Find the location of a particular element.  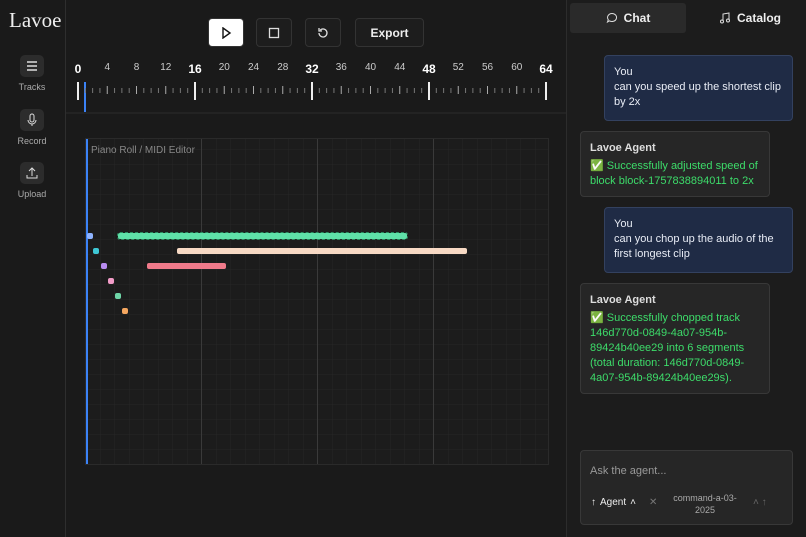

ruler-ticks is located at coordinates (316, 98).